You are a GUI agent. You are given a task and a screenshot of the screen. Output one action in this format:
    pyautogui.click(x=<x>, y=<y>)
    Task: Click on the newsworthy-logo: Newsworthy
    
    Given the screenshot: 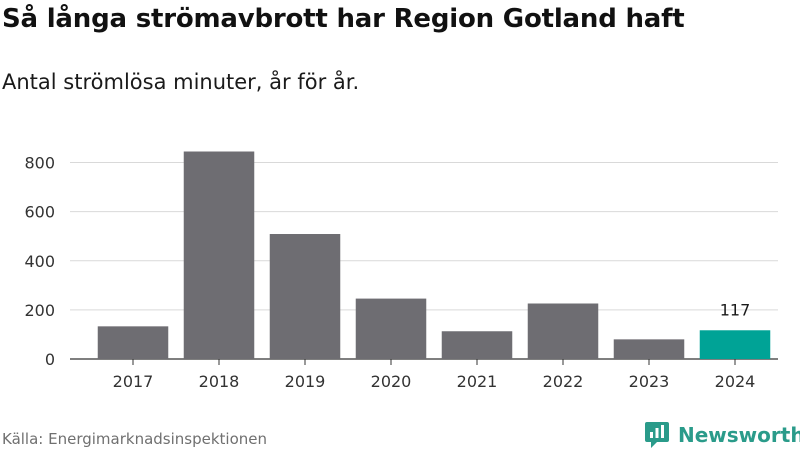 What is the action you would take?
    pyautogui.click(x=722, y=435)
    